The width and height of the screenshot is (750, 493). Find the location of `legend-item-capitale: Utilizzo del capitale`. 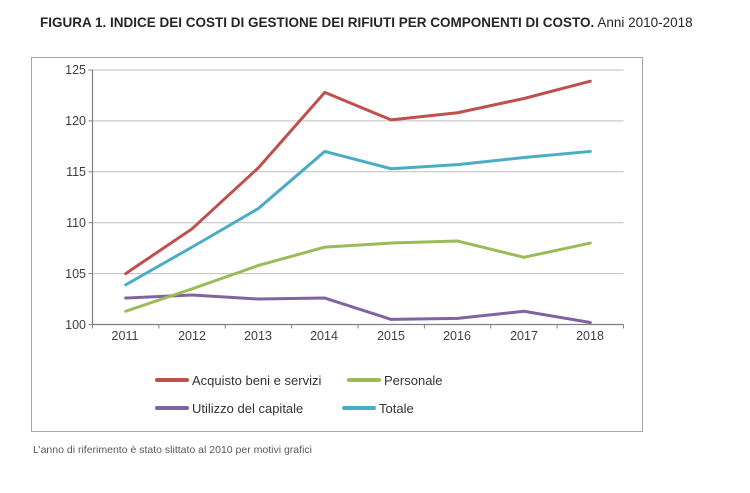

legend-item-capitale: Utilizzo del capitale is located at coordinates (229, 408).